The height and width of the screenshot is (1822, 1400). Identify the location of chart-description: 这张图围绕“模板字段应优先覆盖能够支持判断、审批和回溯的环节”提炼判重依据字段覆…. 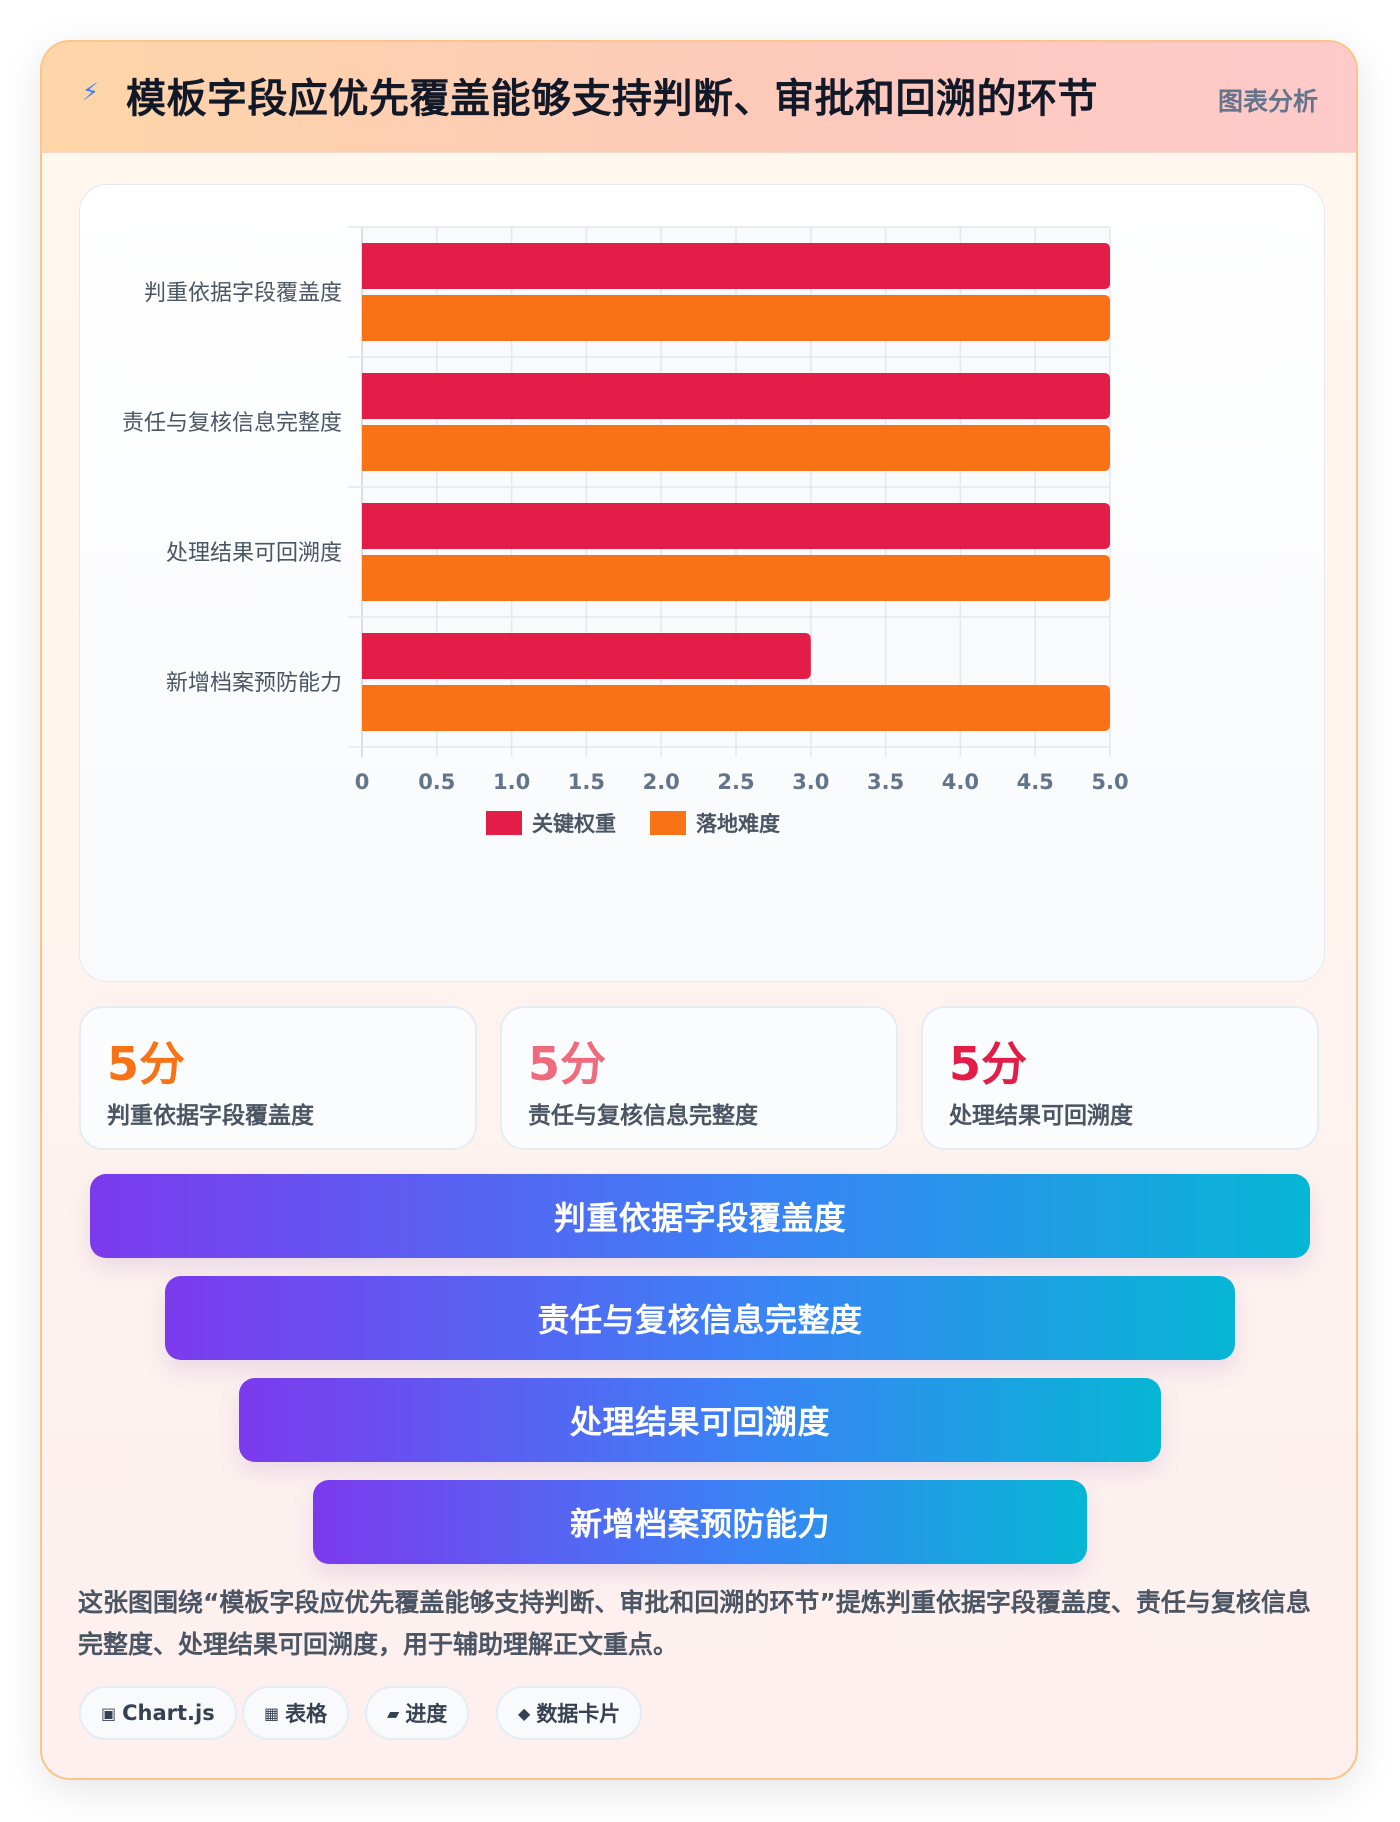
(694, 1623).